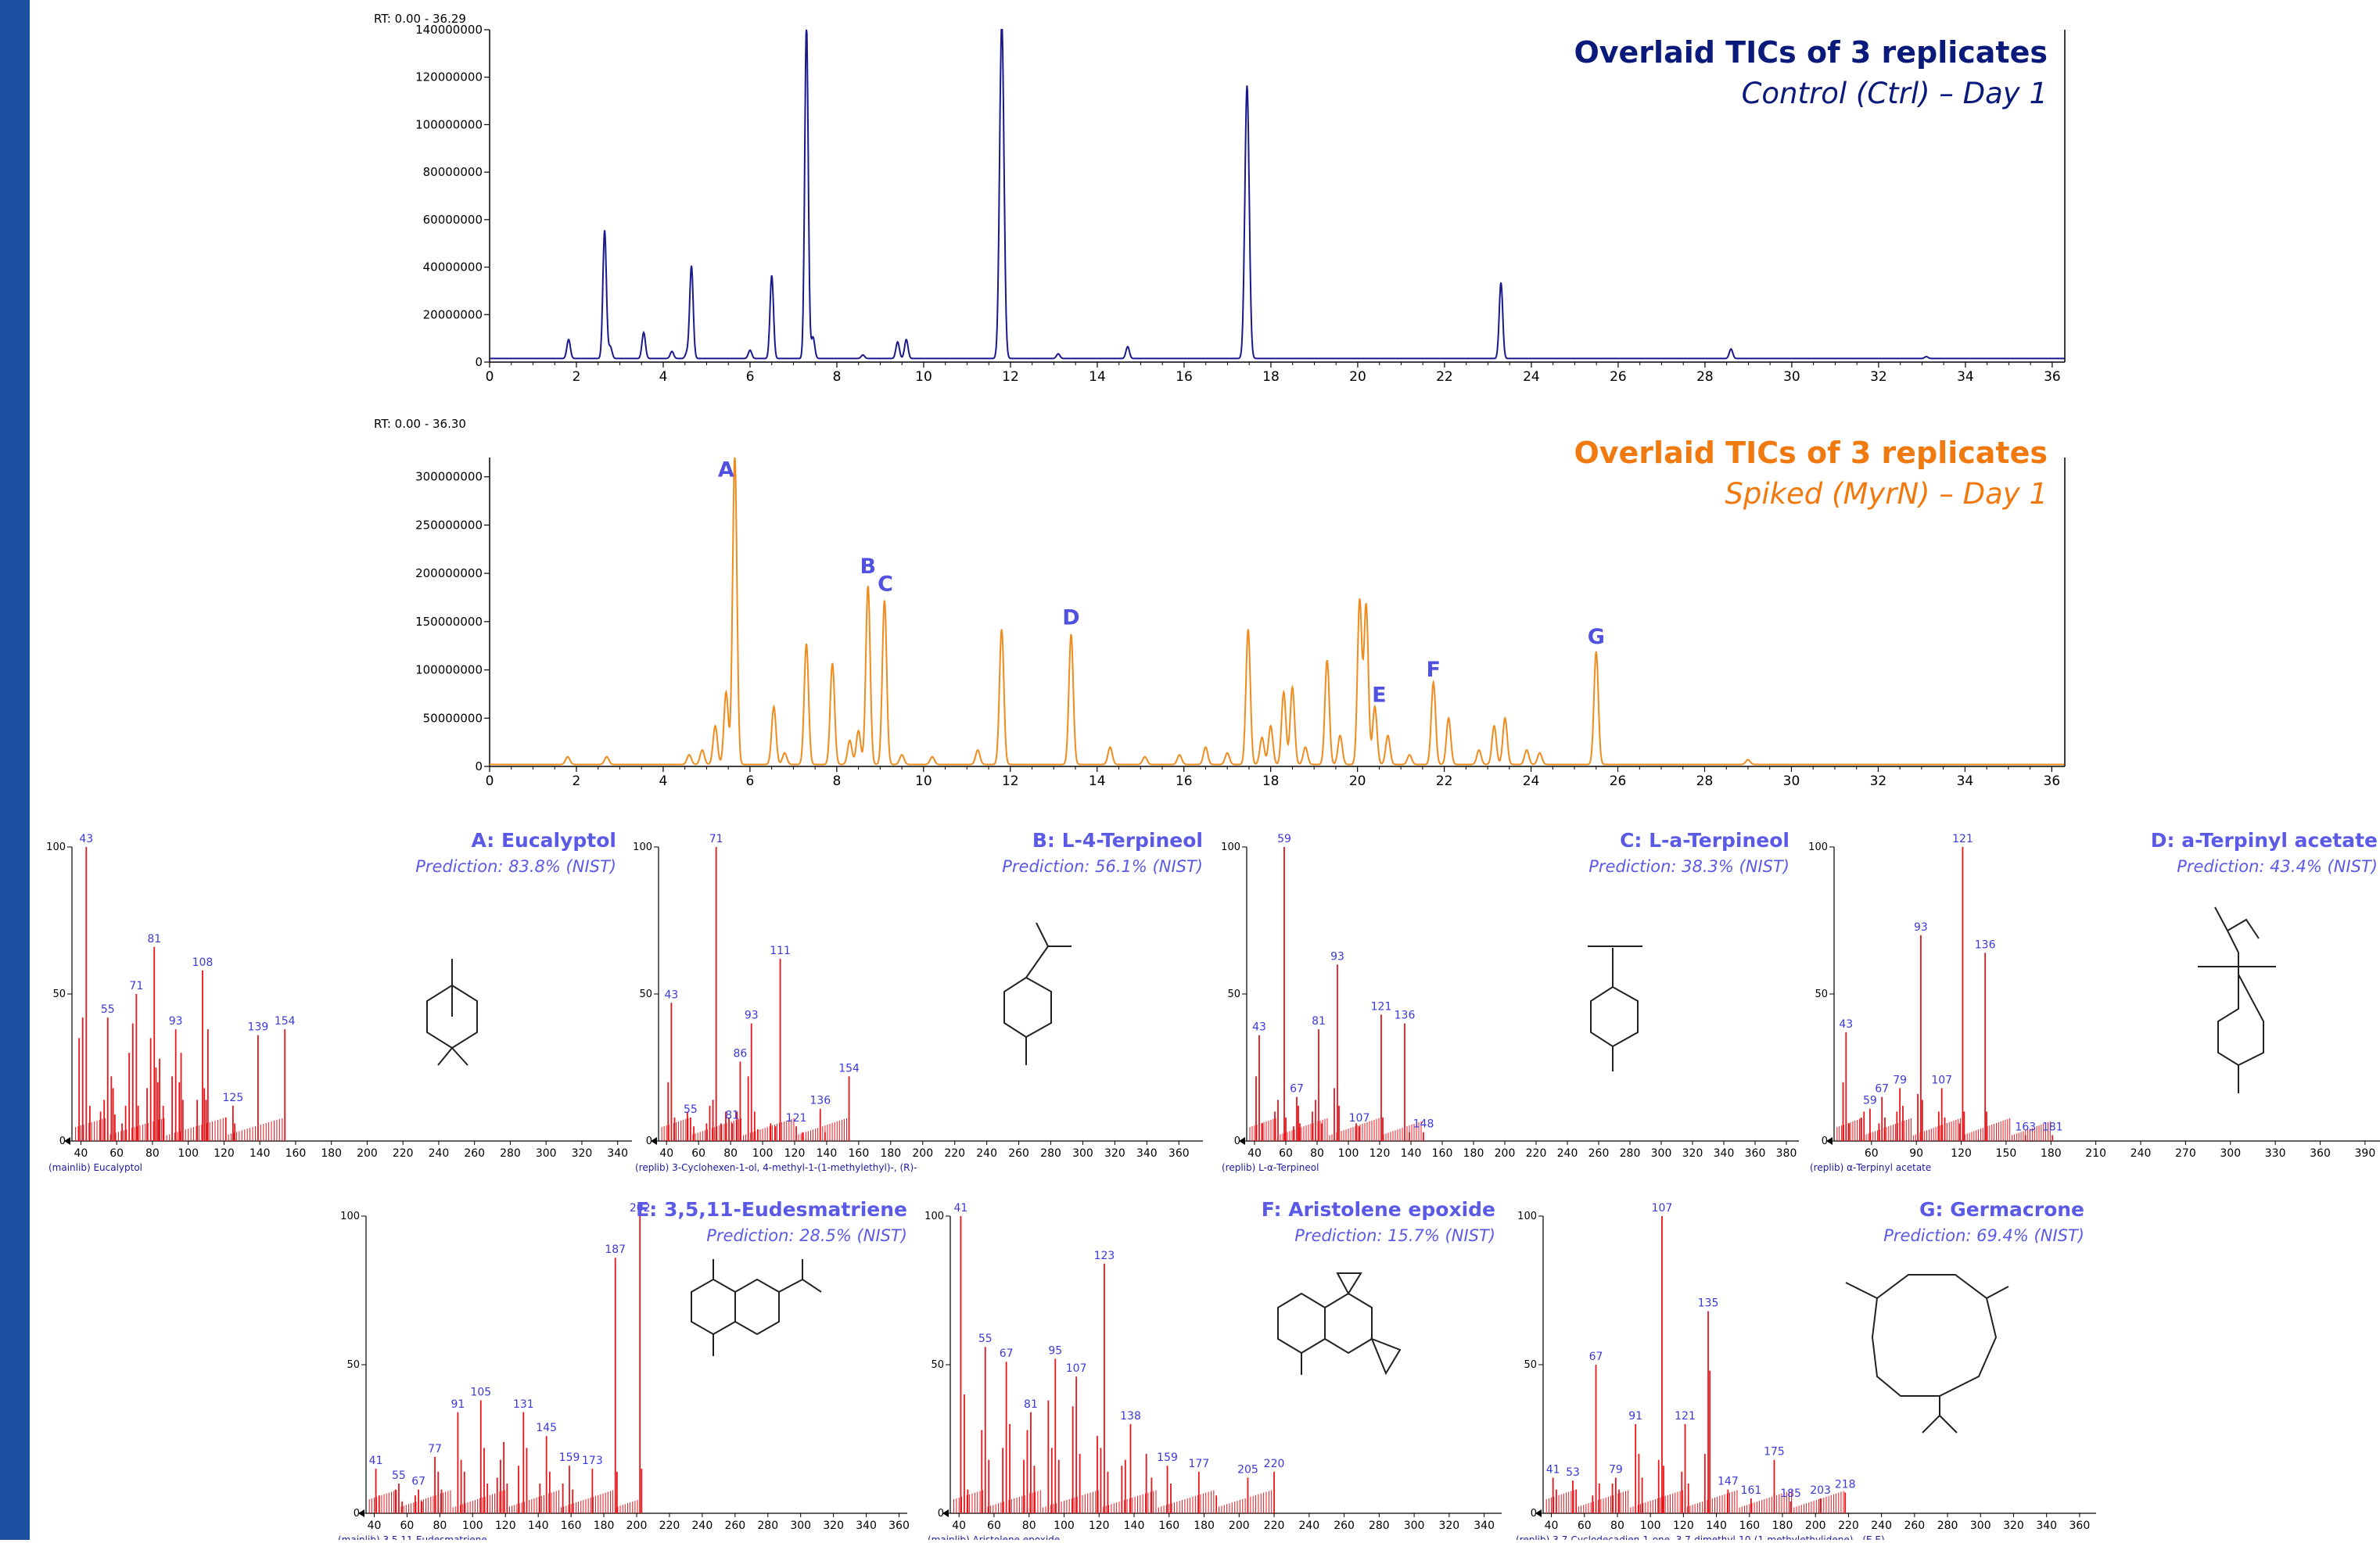 This screenshot has height=1543, width=2380. What do you see at coordinates (1573, 1472) in the screenshot?
I see `peak-mz-label: 53` at bounding box center [1573, 1472].